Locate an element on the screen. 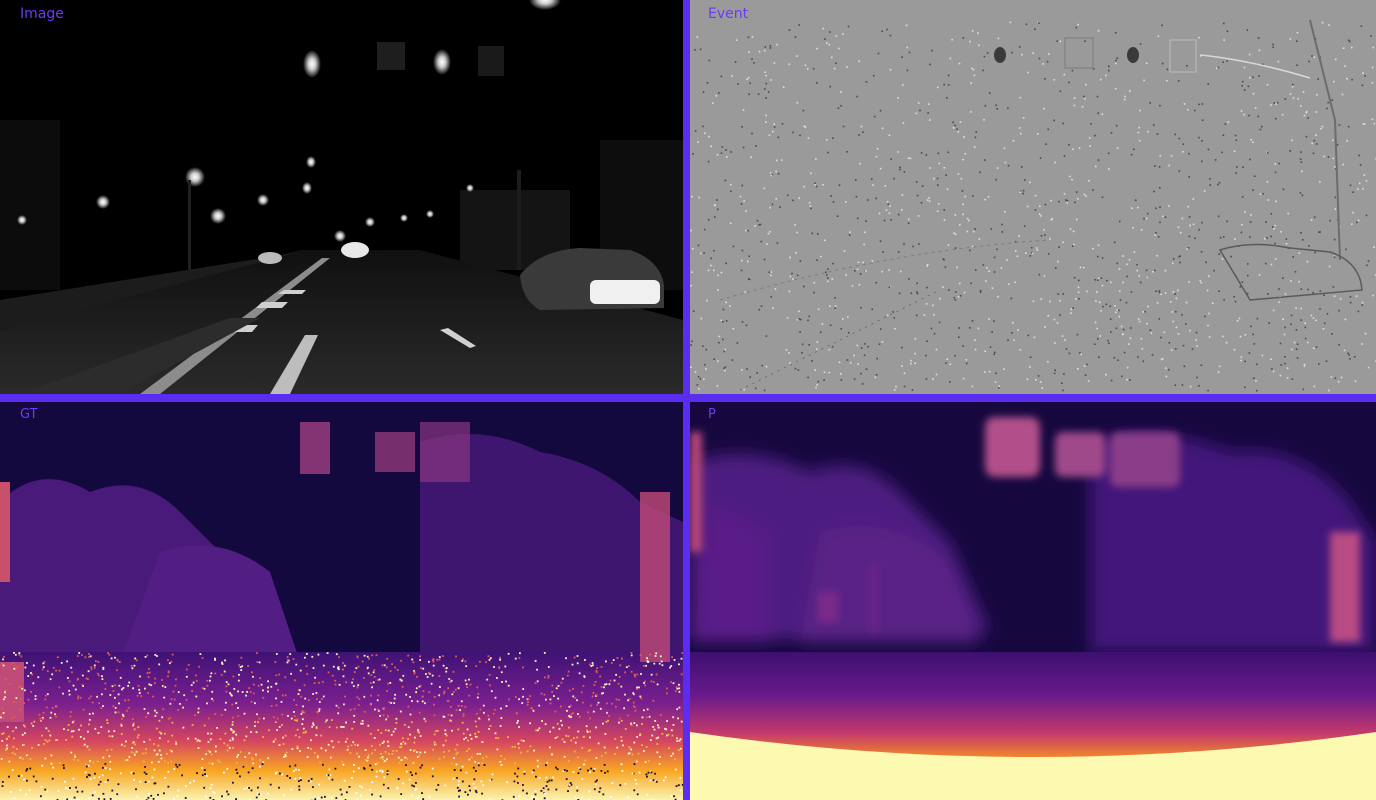 This screenshot has width=1376, height=800. image-label: Image is located at coordinates (42, 14).